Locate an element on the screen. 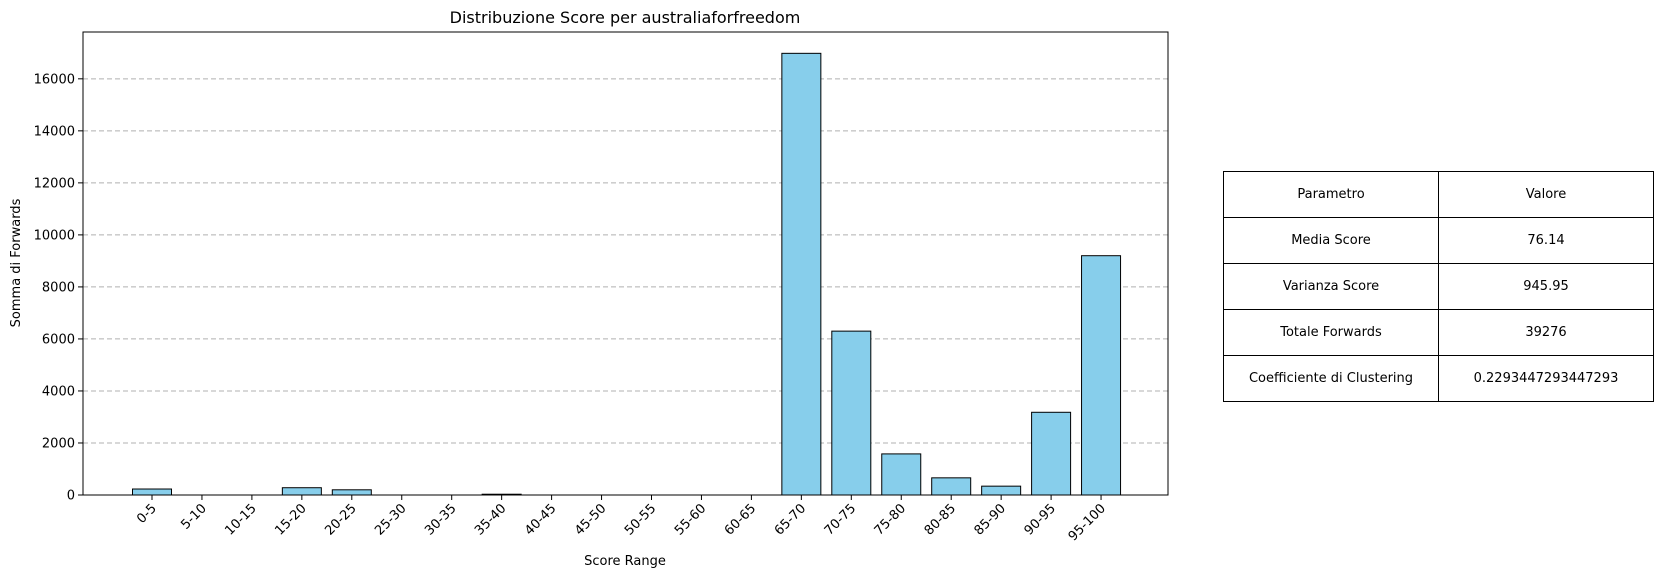 This screenshot has height=578, width=1666. x-tick-label: 45-50 is located at coordinates (590, 519).